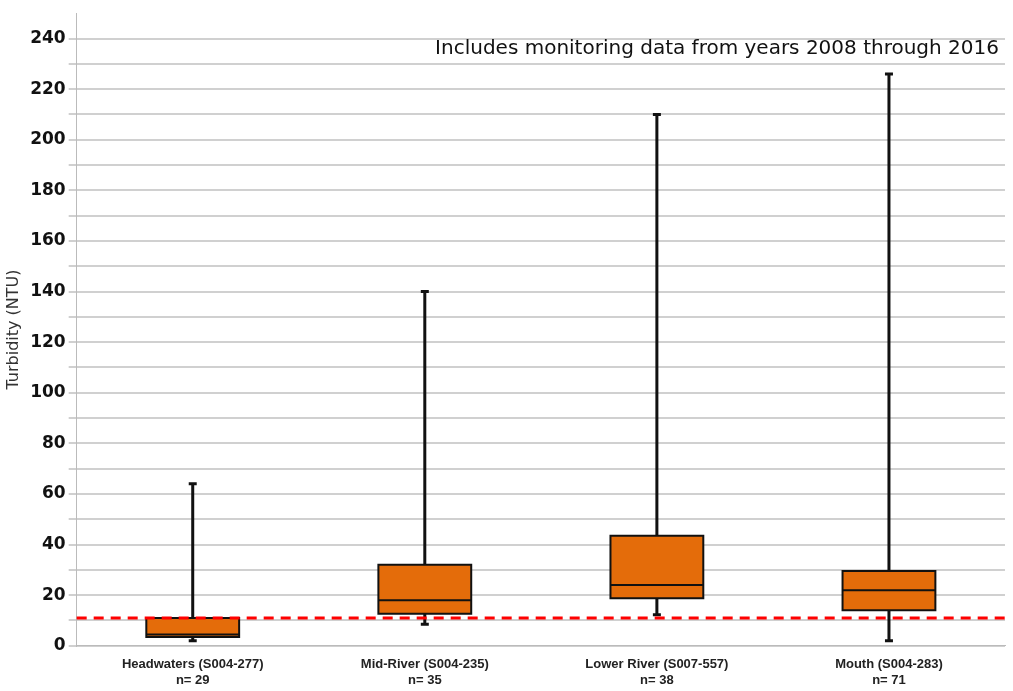 Image resolution: width=1013 pixels, height=691 pixels. What do you see at coordinates (48, 289) in the screenshot?
I see `y-tick-label: 140` at bounding box center [48, 289].